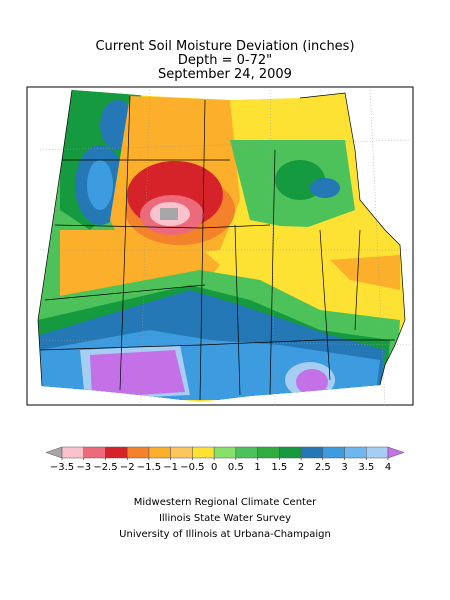 Image resolution: width=450 pixels, height=600 pixels. I want to click on colorbar-label: −2.5, so click(105, 467).